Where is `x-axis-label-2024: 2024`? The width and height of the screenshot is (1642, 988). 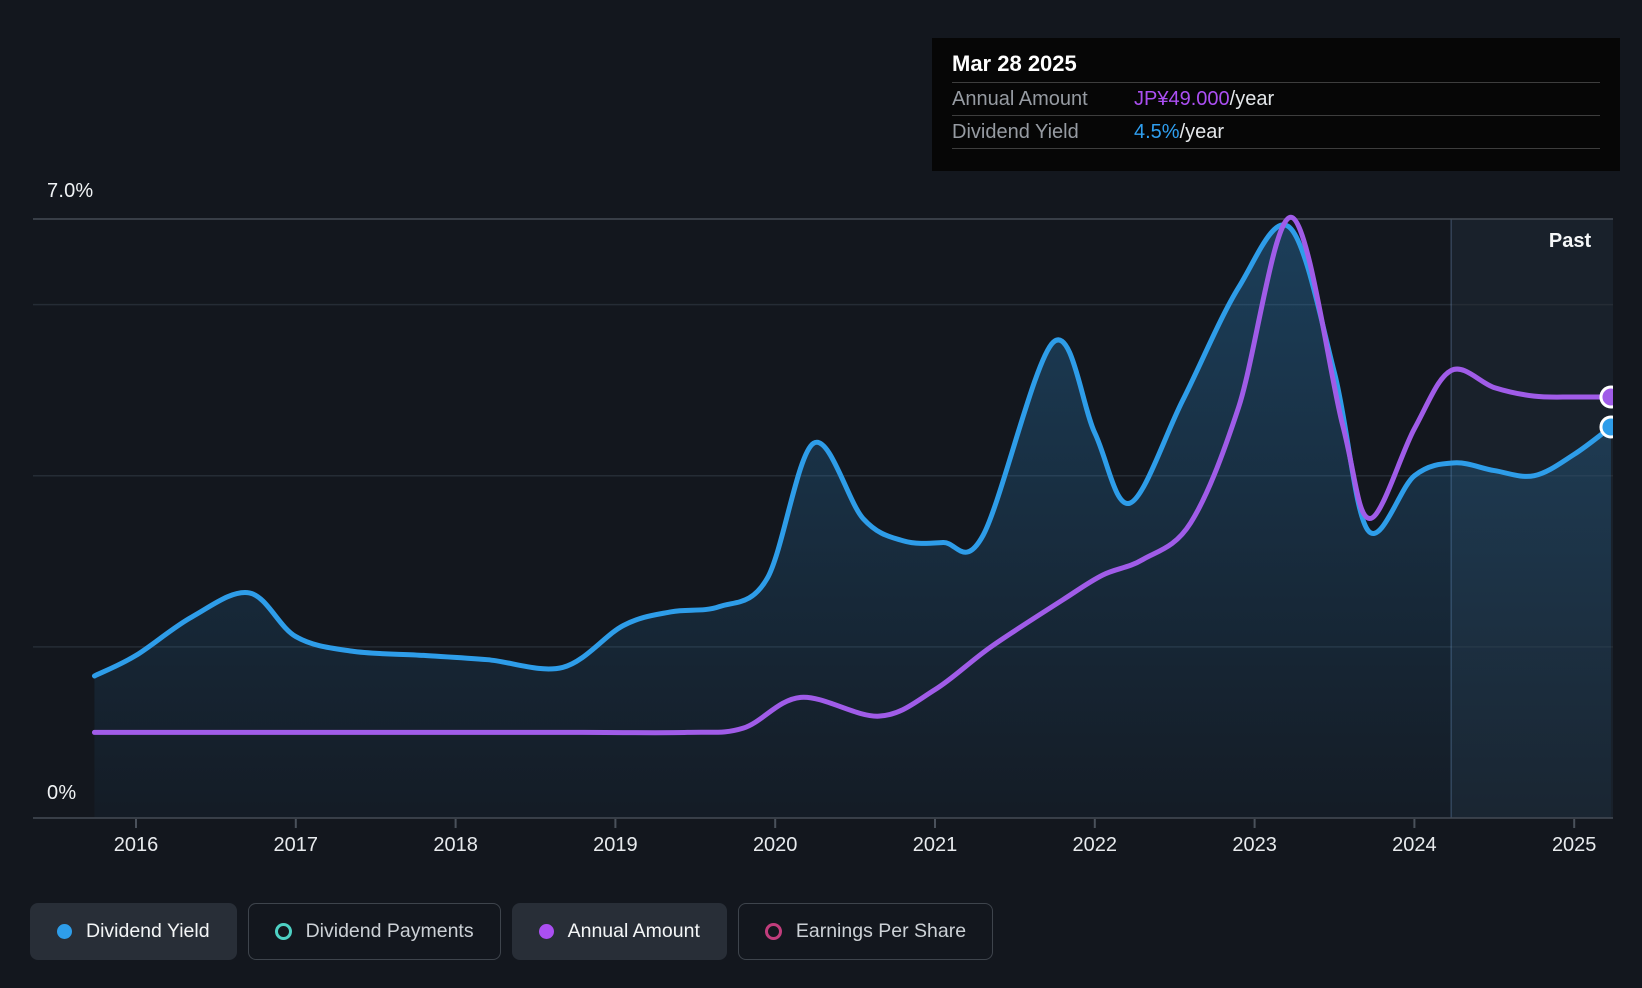
x-axis-label-2024: 2024 is located at coordinates (1414, 845).